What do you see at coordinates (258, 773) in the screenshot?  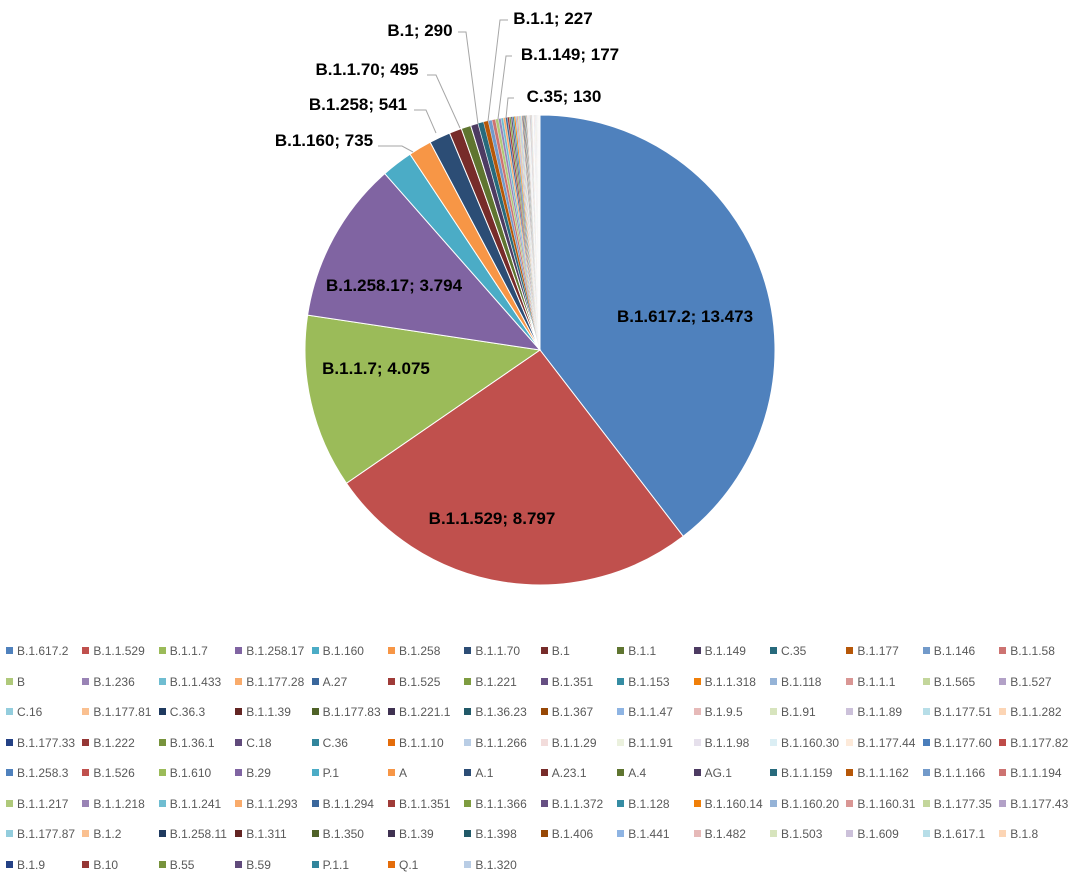 I see `legend-label: B.29` at bounding box center [258, 773].